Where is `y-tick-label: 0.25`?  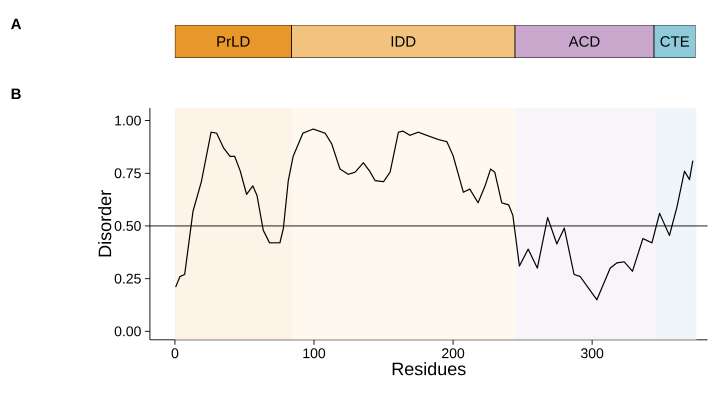 y-tick-label: 0.25 is located at coordinates (127, 279).